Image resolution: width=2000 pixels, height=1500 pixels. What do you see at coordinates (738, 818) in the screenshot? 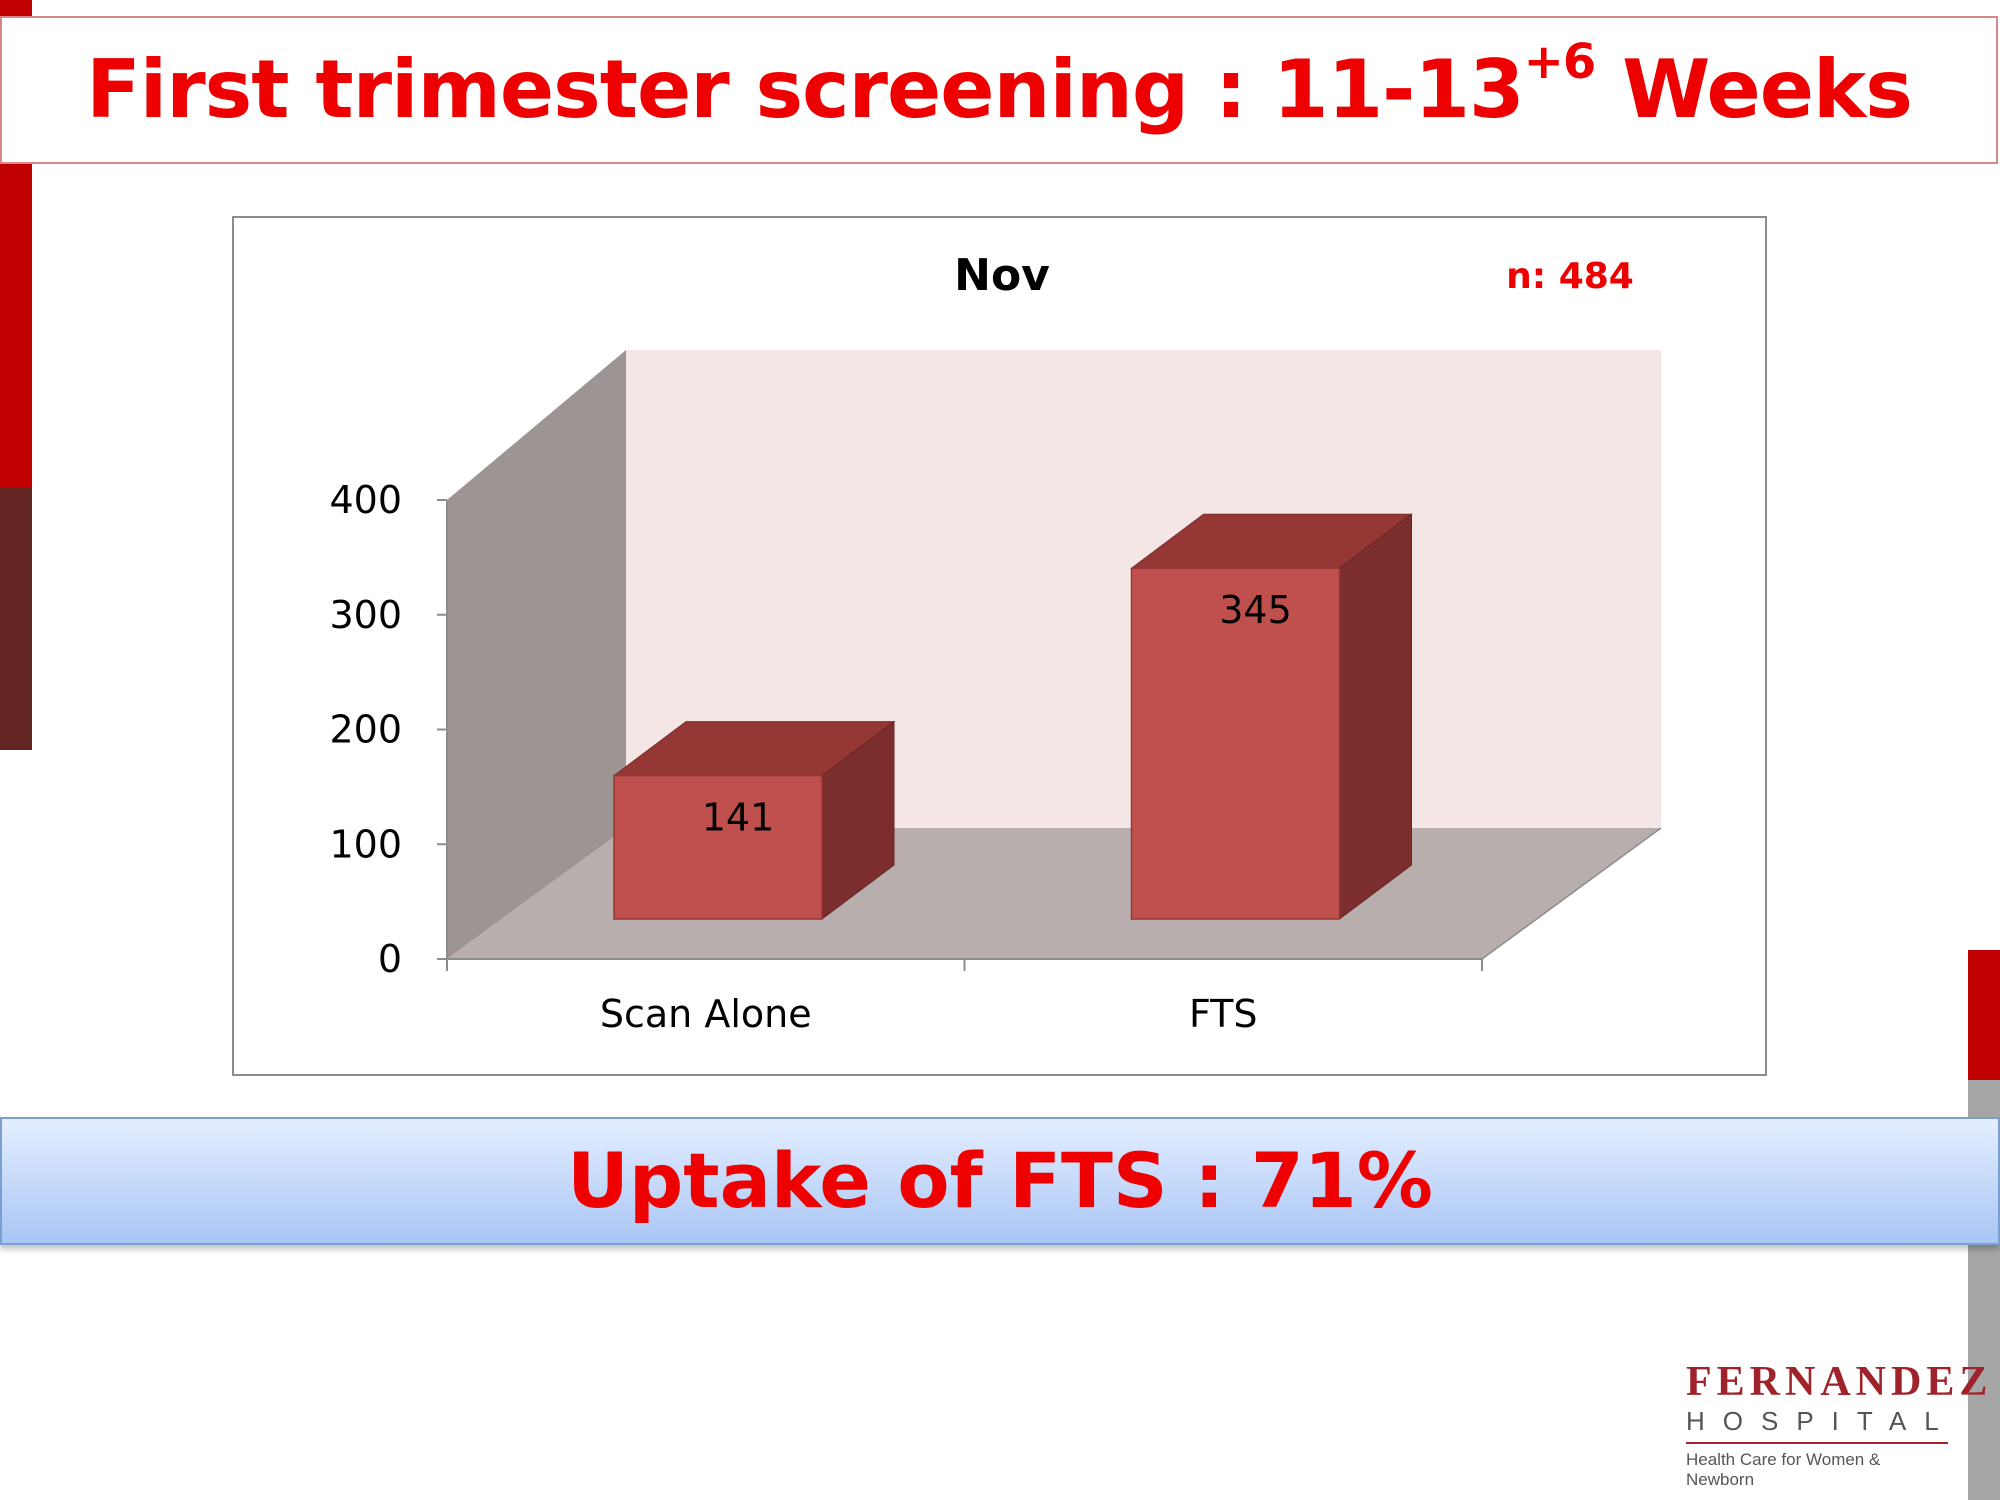
I see `bar-data-label: 141` at bounding box center [738, 818].